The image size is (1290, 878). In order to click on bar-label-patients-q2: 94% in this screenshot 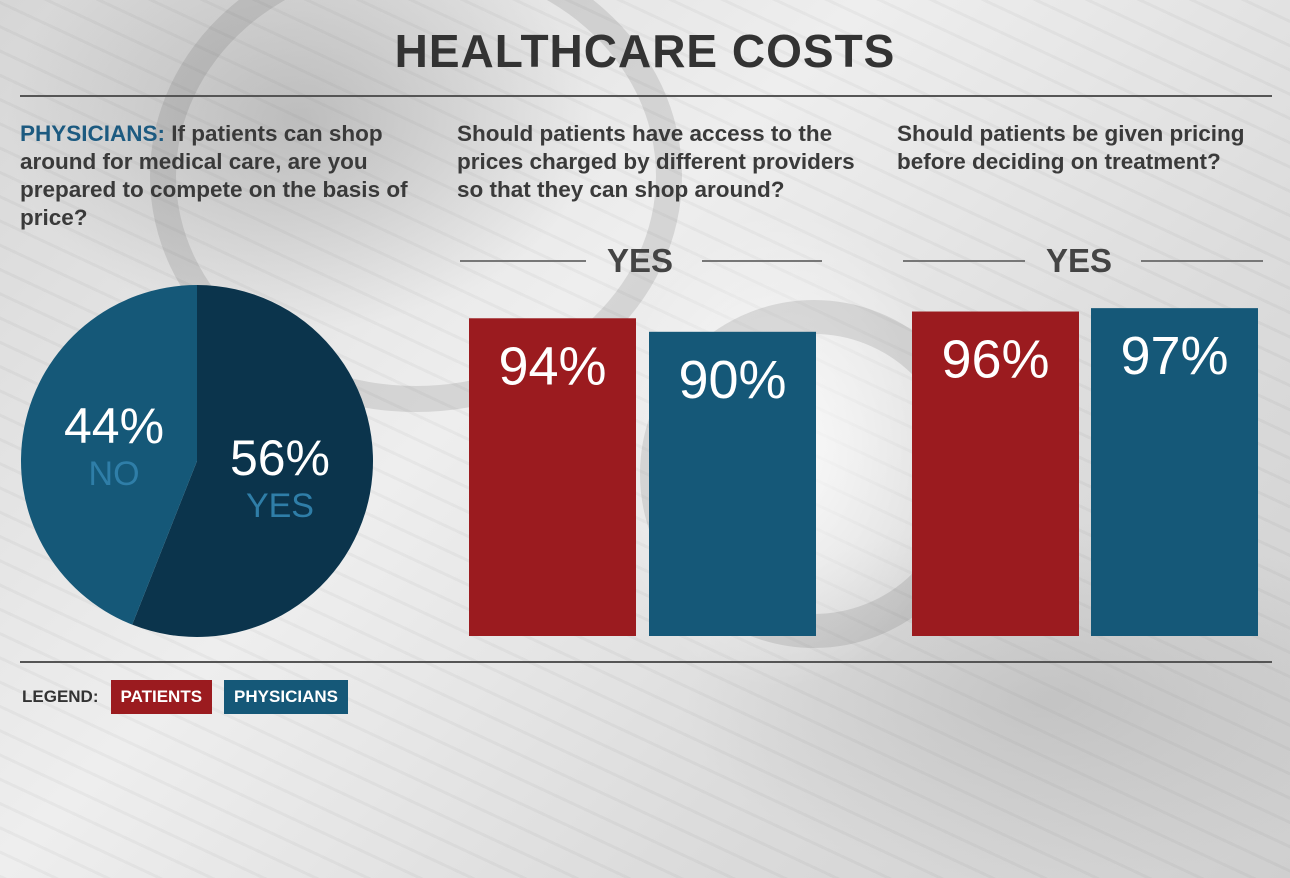, I will do `click(552, 366)`.